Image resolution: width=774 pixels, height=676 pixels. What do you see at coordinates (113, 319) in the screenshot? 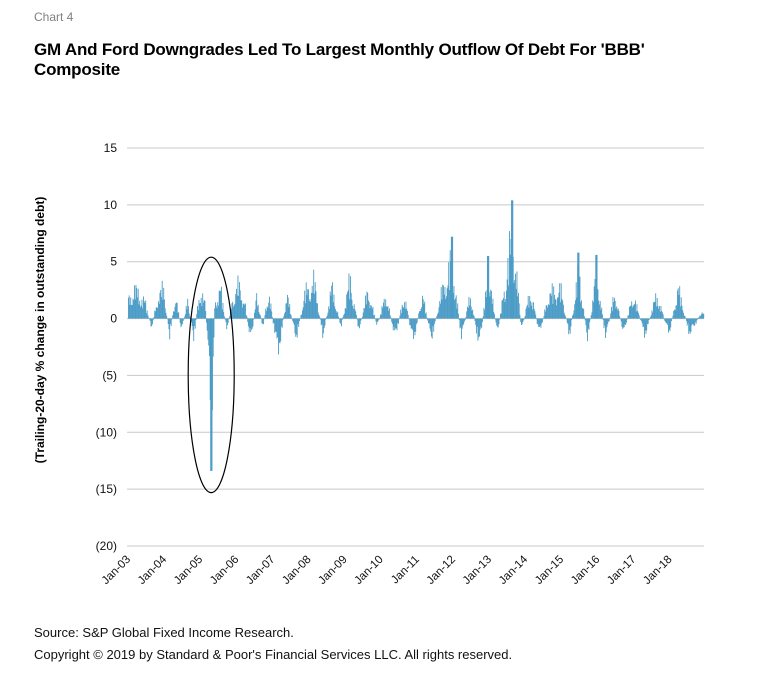
I see `y-tick-label: 0` at bounding box center [113, 319].